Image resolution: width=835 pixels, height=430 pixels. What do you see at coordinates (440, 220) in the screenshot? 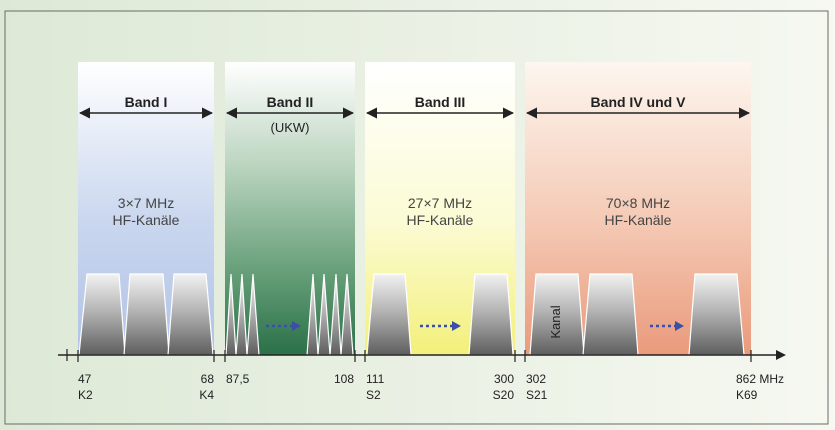
I see `band-3-info-line2: HF-Kanäle` at bounding box center [440, 220].